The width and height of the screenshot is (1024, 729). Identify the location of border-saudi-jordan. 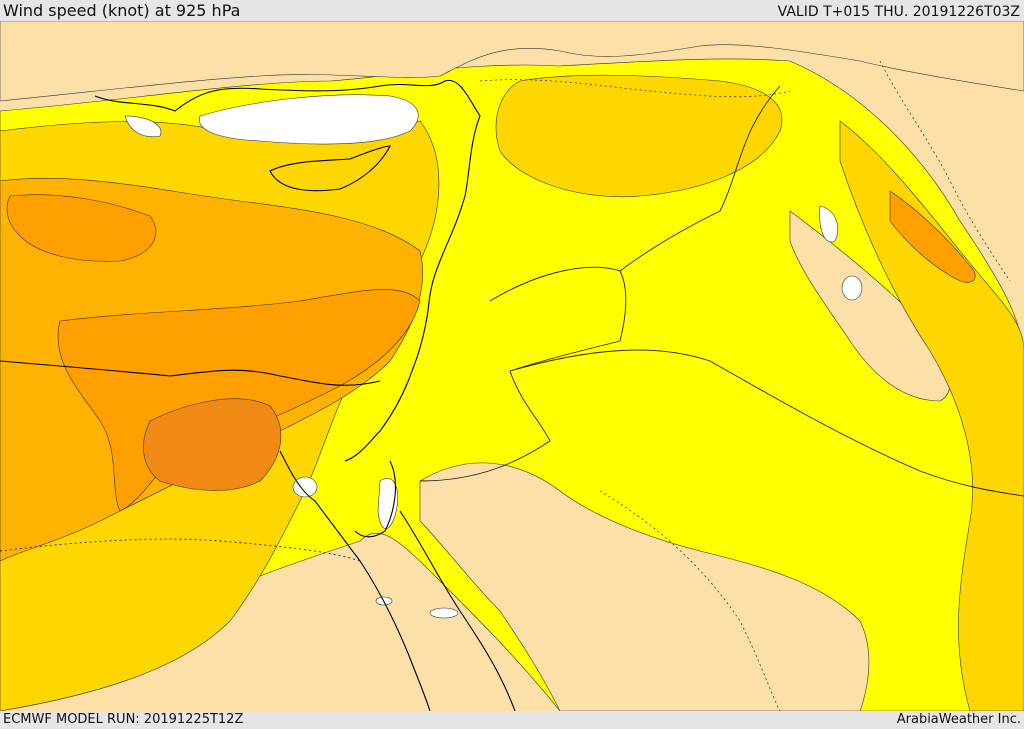
(485, 426).